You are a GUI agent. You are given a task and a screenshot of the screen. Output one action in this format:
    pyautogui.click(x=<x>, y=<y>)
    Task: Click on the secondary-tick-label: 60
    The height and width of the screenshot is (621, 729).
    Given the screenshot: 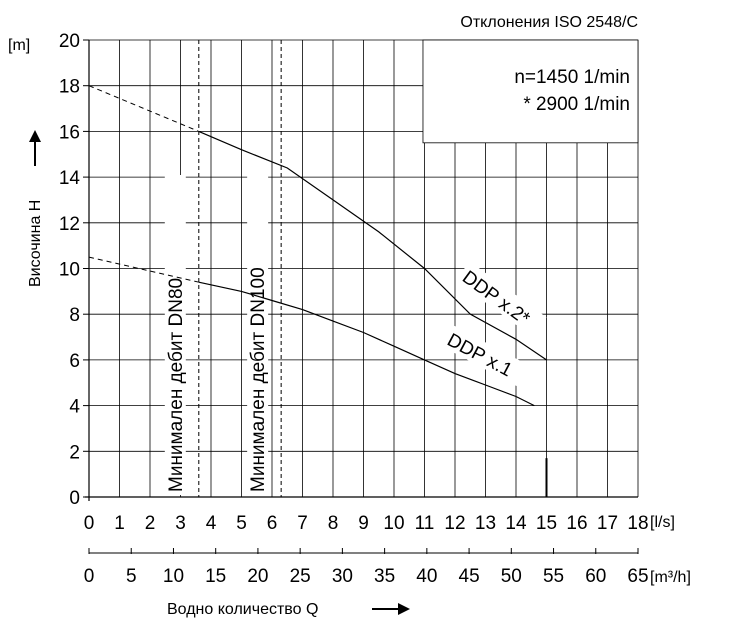 What is the action you would take?
    pyautogui.click(x=595, y=576)
    